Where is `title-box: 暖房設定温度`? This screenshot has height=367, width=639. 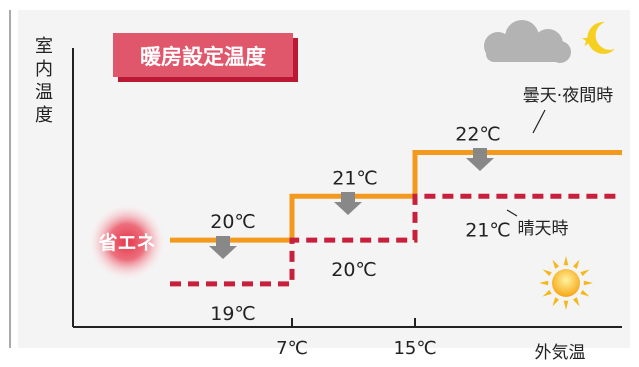 title-box: 暖房設定温度 is located at coordinates (205, 57).